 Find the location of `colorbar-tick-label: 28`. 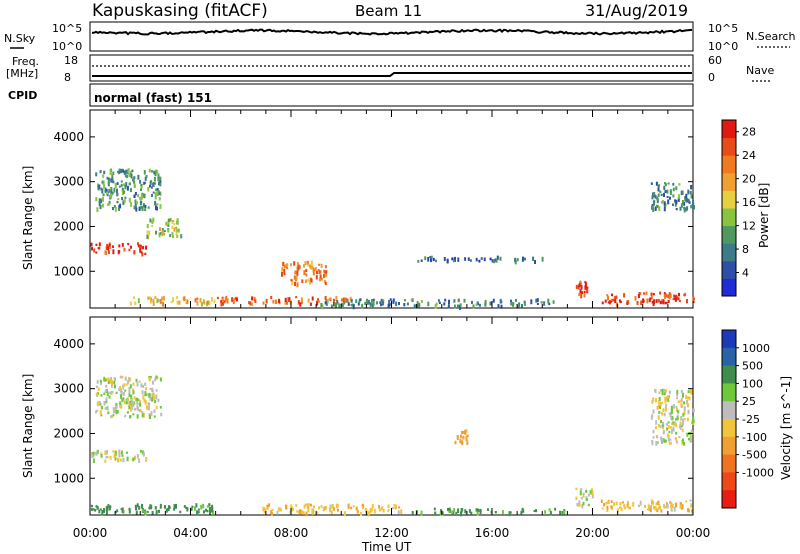

colorbar-tick-label: 28 is located at coordinates (749, 132).